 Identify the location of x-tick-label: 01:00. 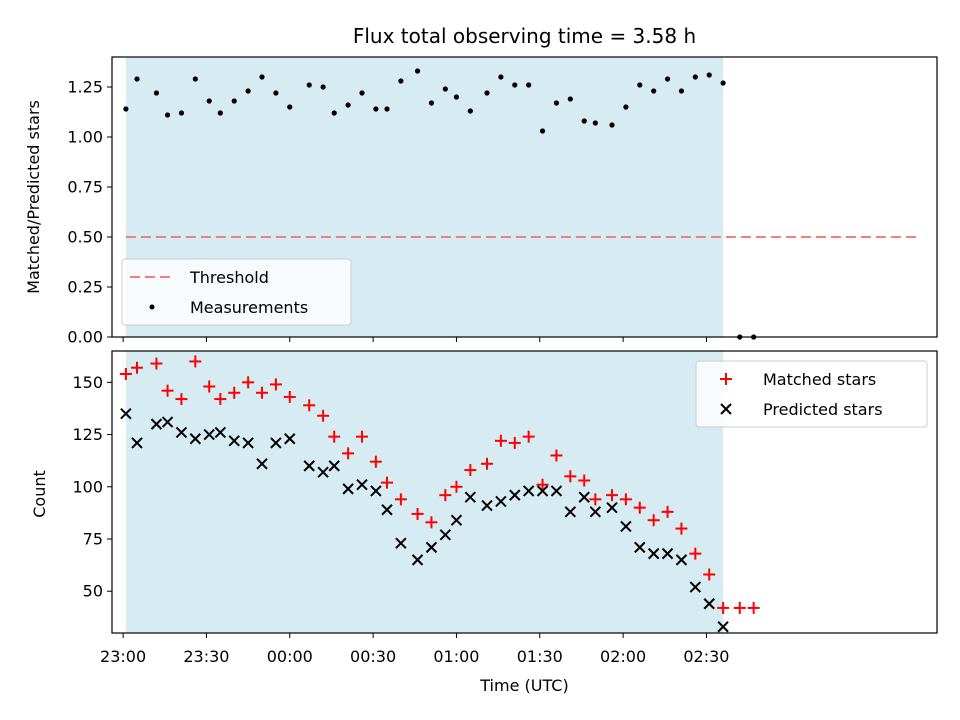
(456, 656).